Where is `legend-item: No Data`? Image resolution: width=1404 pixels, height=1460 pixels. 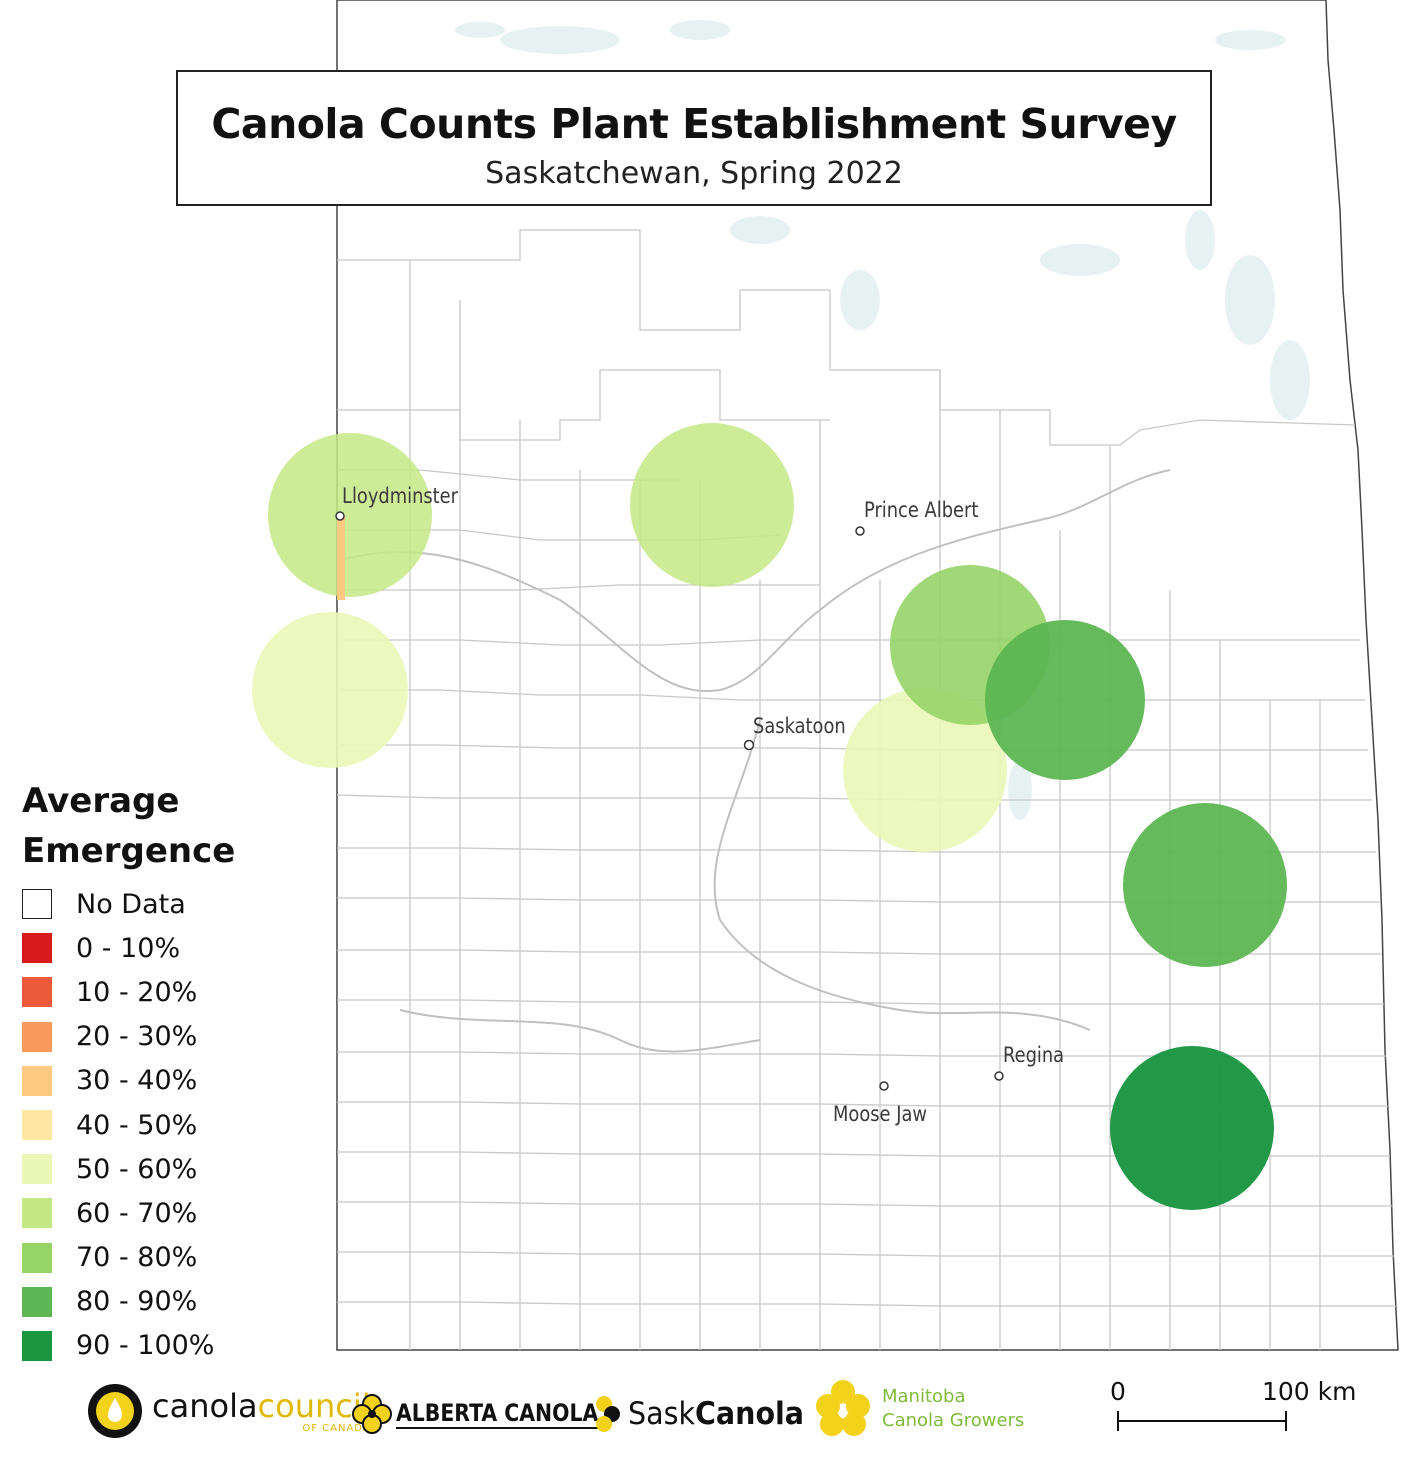 legend-item: No Data is located at coordinates (128, 904).